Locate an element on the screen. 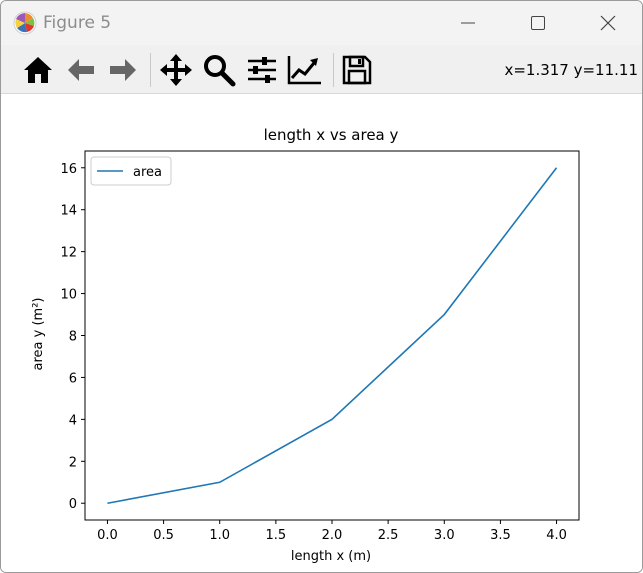 The width and height of the screenshot is (643, 573). home-button is located at coordinates (38, 70).